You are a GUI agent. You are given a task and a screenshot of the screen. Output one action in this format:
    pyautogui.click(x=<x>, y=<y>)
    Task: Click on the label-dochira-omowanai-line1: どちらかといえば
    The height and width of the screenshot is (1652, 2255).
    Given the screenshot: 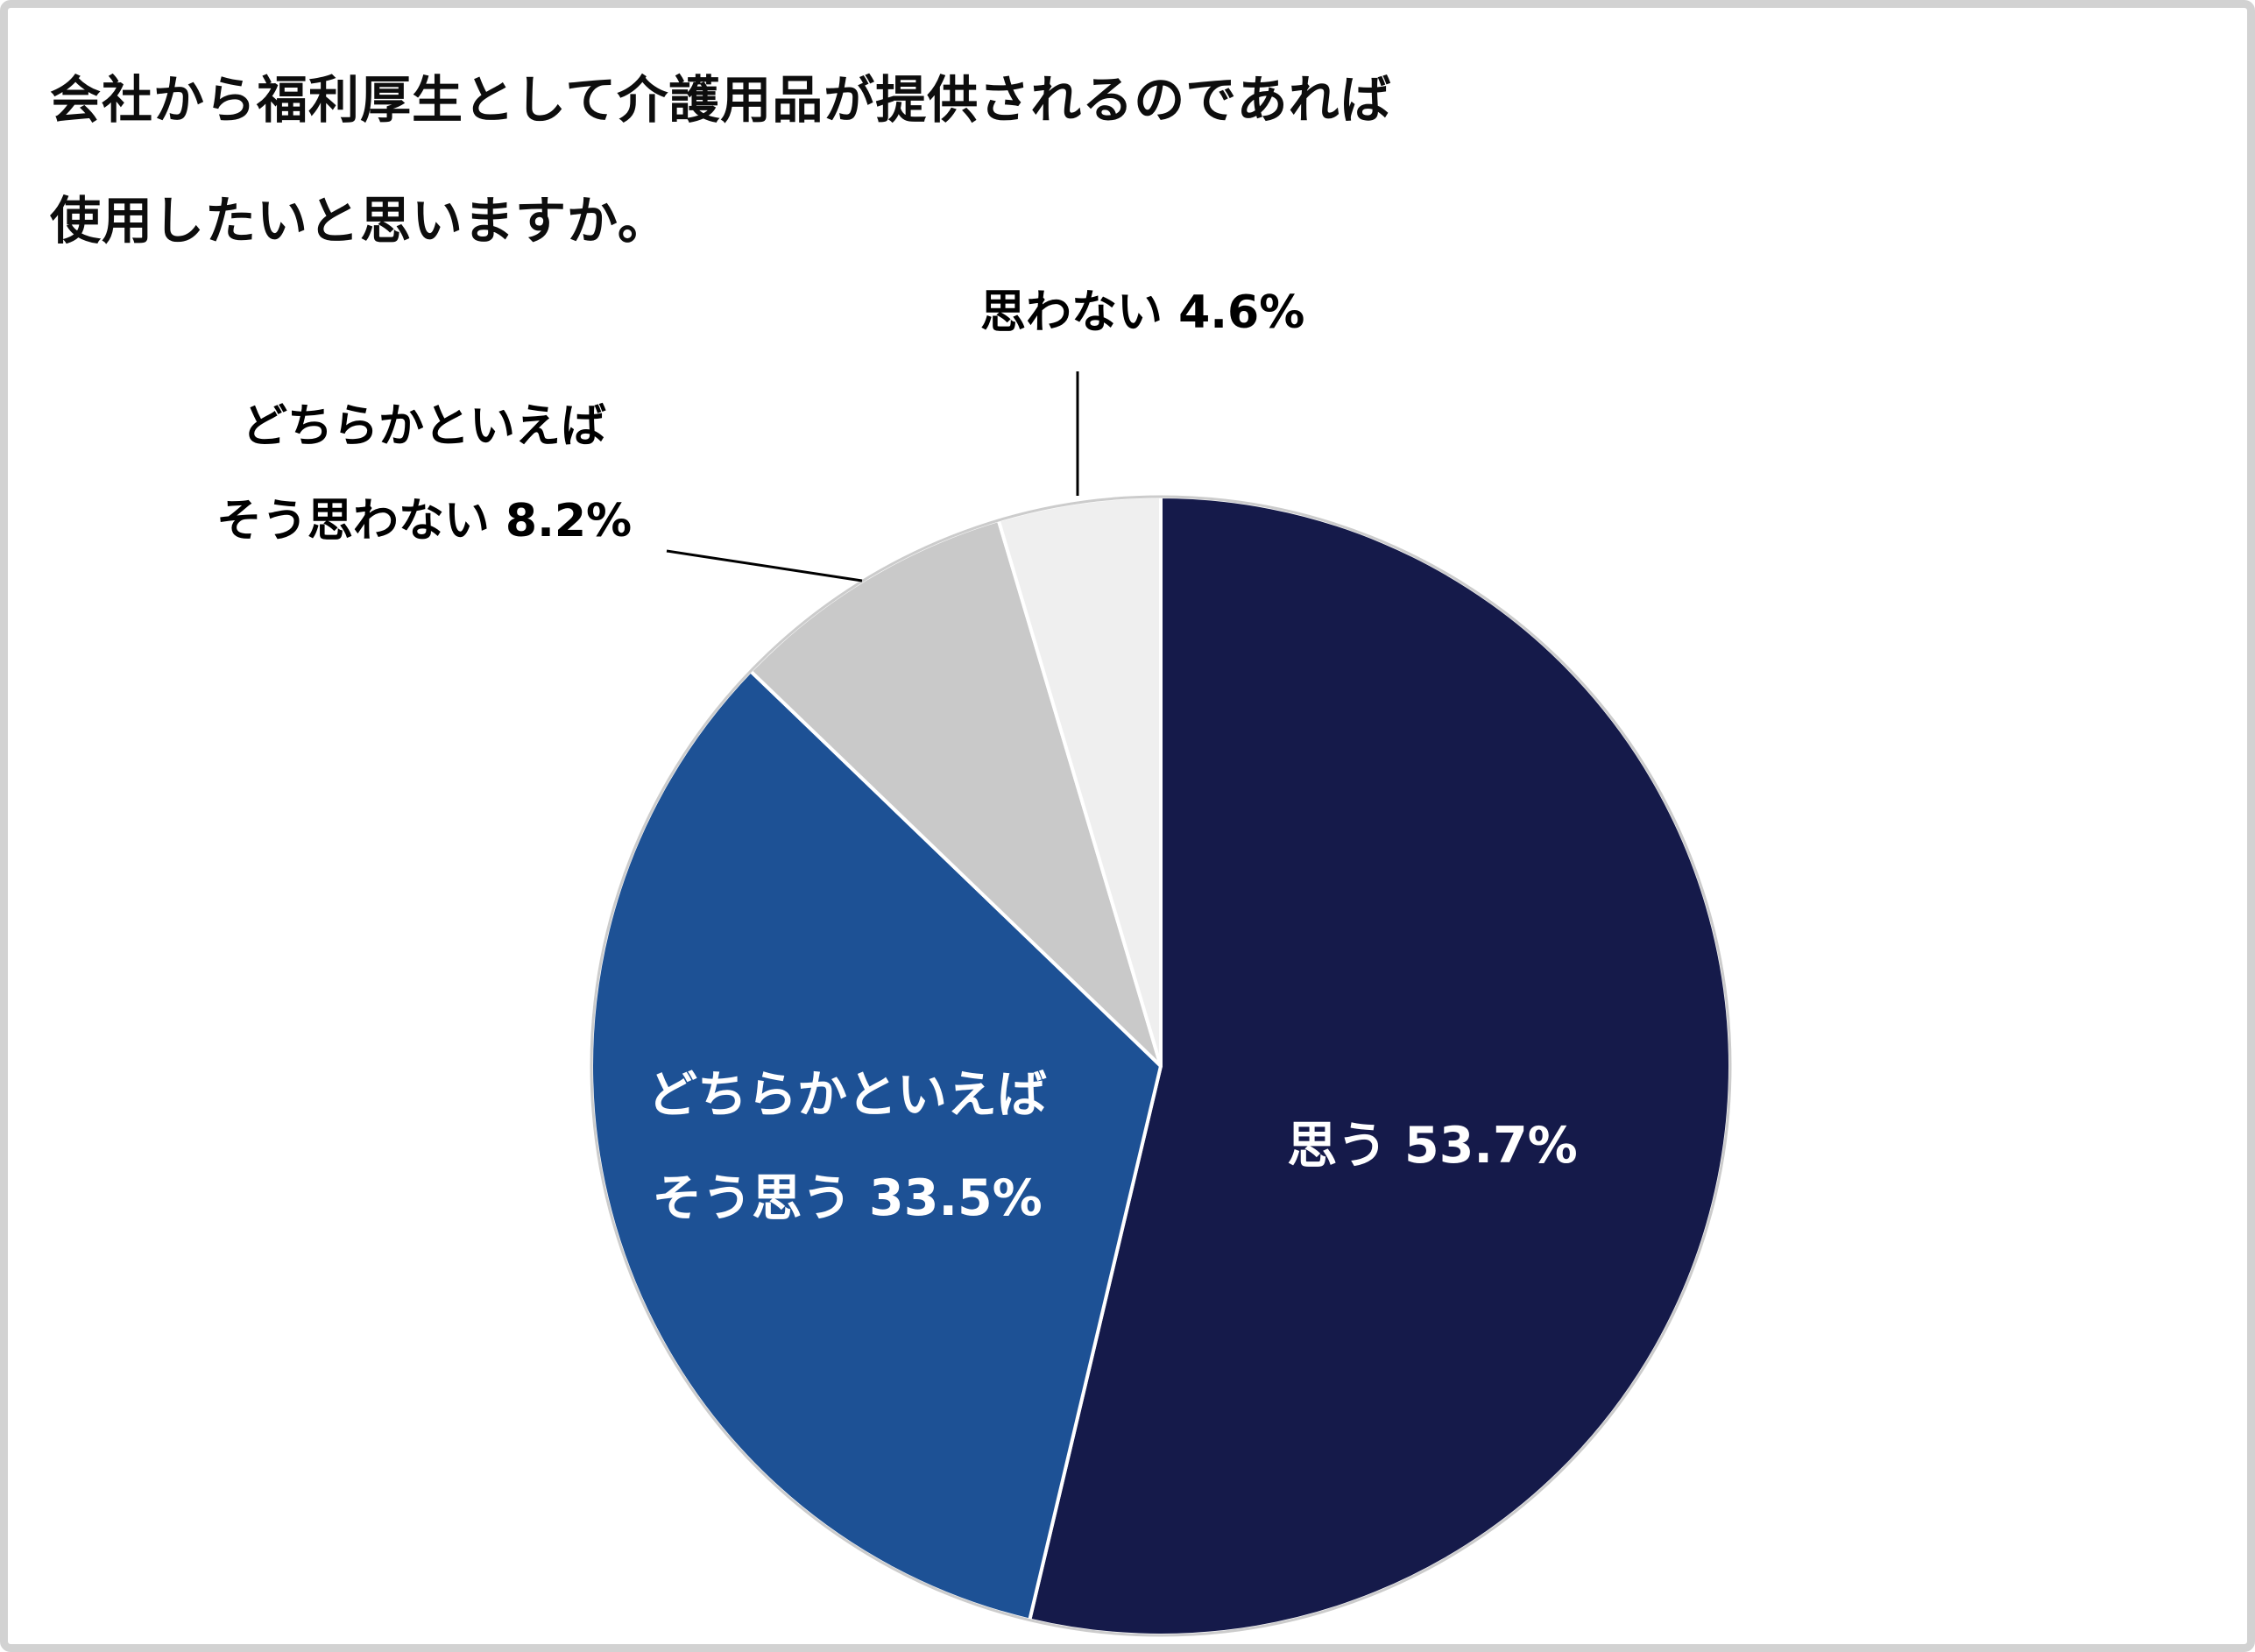 What is the action you would take?
    pyautogui.click(x=423, y=426)
    